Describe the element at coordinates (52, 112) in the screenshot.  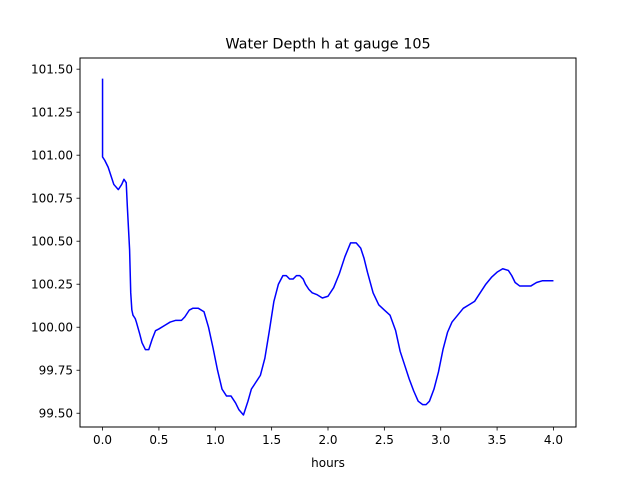
I see `y-tick-label: 101.25` at that location.